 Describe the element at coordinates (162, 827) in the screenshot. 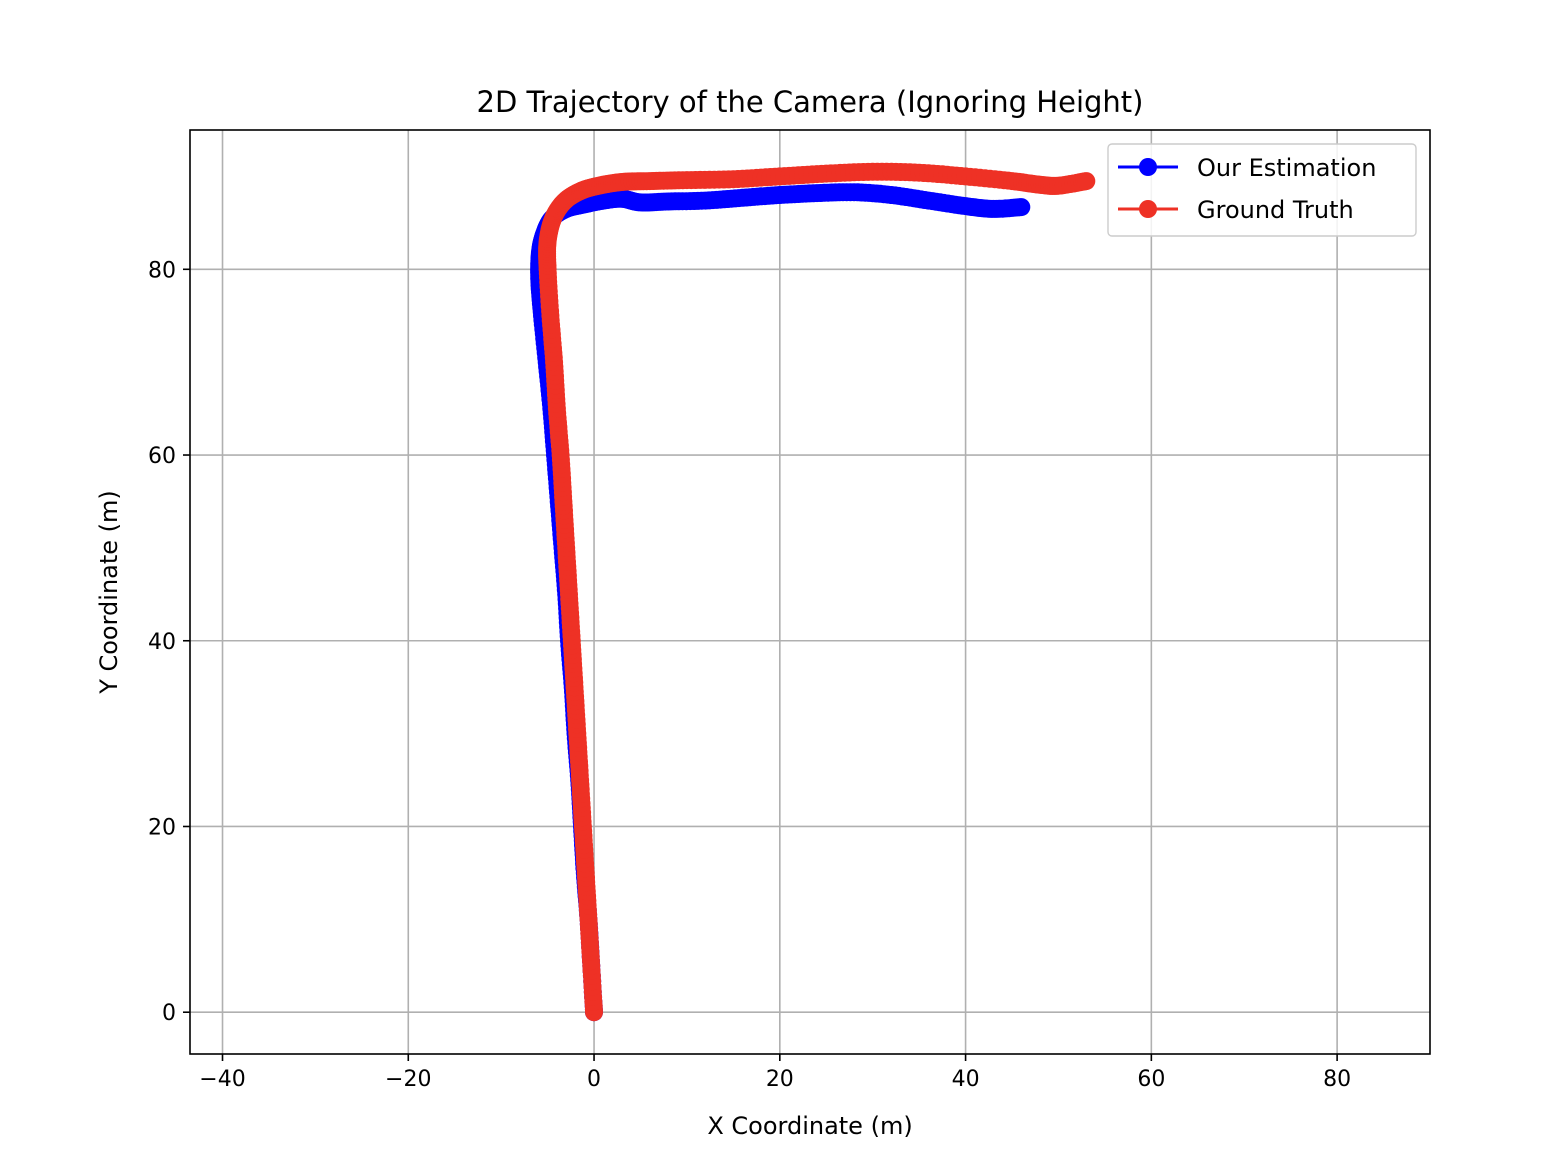

I see `y-tick-label: 20` at that location.